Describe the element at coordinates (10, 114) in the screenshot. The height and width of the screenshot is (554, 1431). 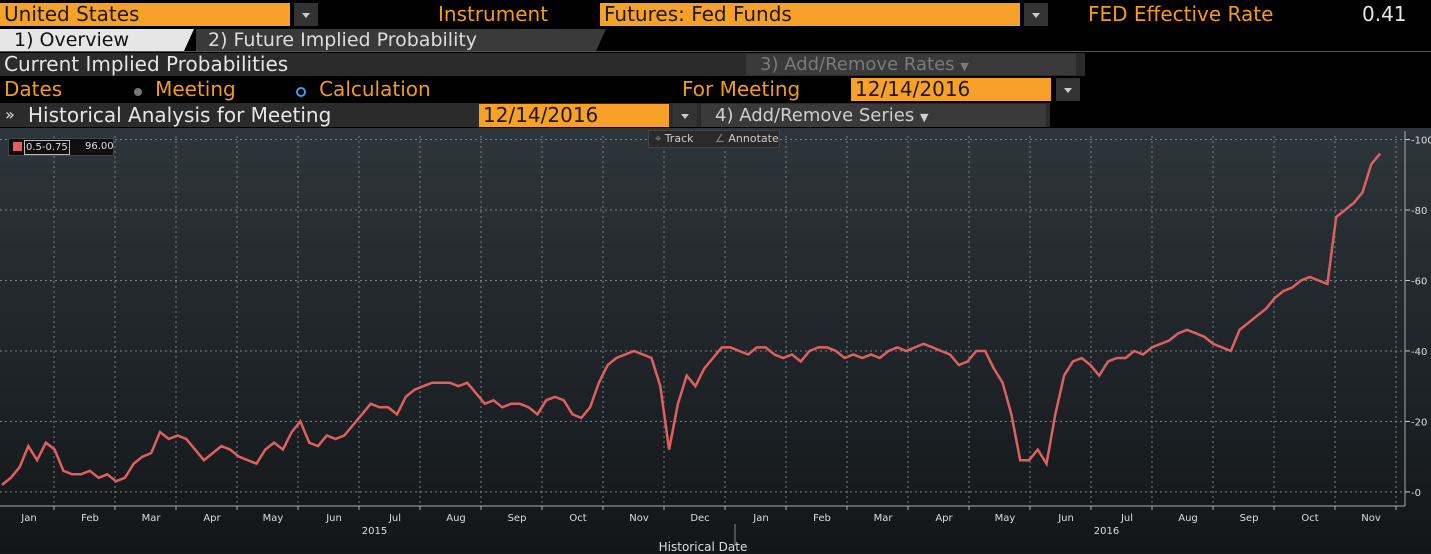
I see `collapse-chevron-icon: »` at that location.